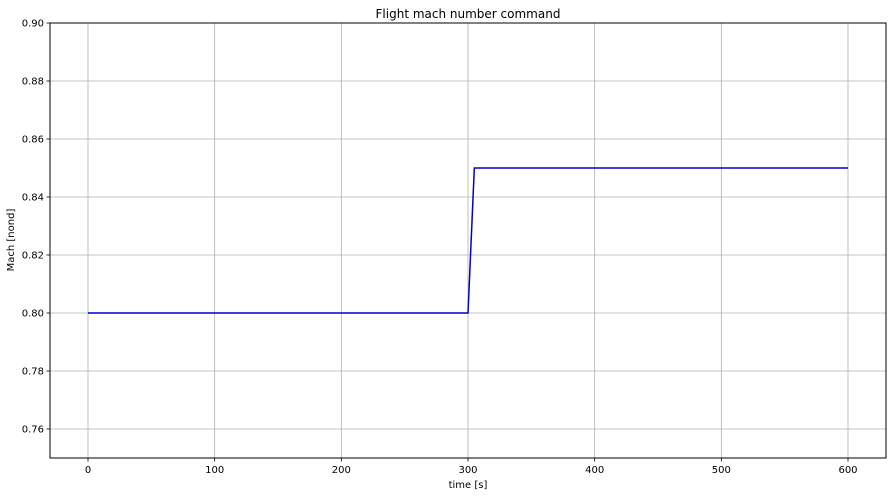  I want to click on x-axis-ticks: 0 100 200 300 400 500 600, so click(471, 467).